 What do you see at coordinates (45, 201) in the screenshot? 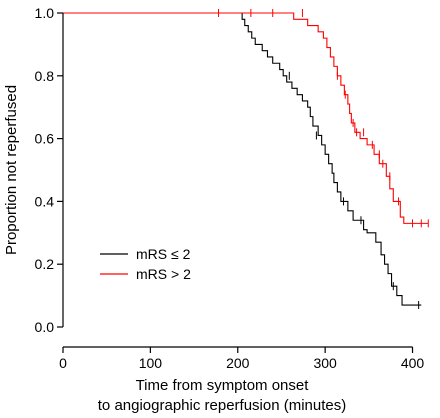
I see `y-tick-label: 0.4` at bounding box center [45, 201].